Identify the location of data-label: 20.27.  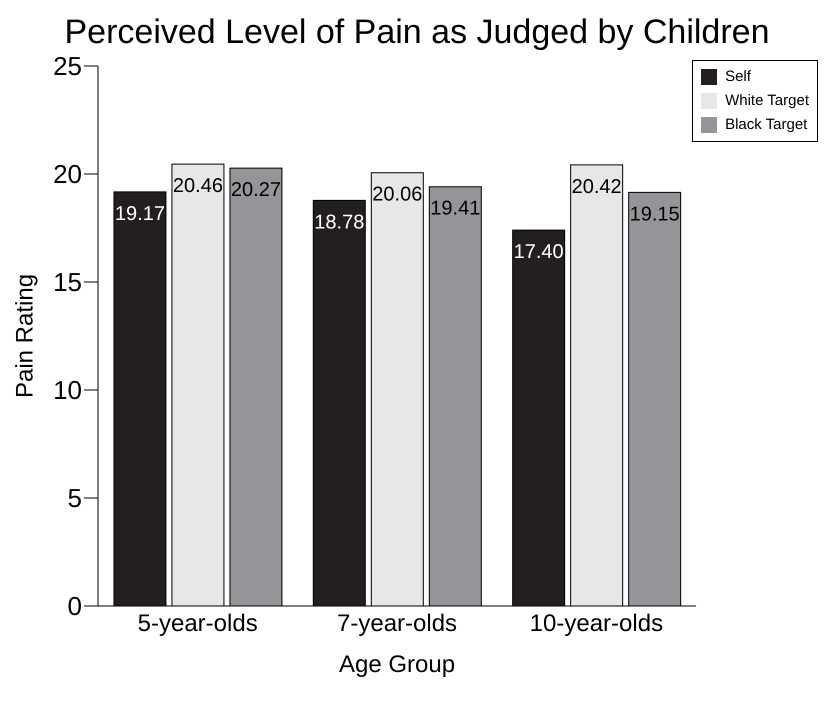
(255, 190).